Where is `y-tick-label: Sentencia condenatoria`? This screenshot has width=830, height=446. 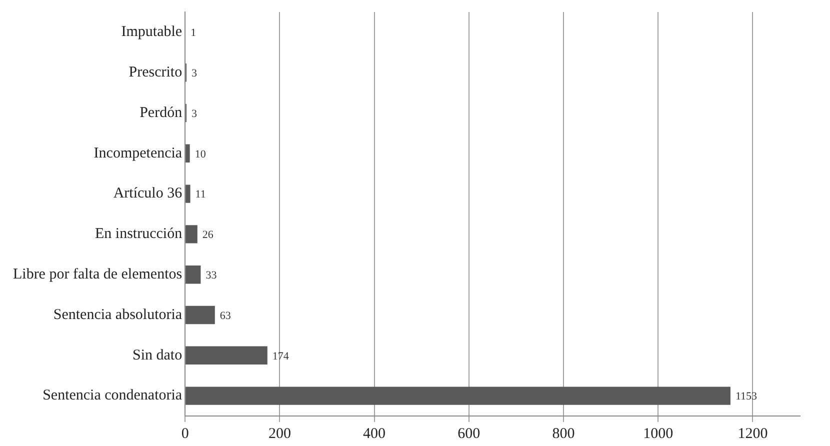
y-tick-label: Sentencia condenatoria is located at coordinates (112, 396).